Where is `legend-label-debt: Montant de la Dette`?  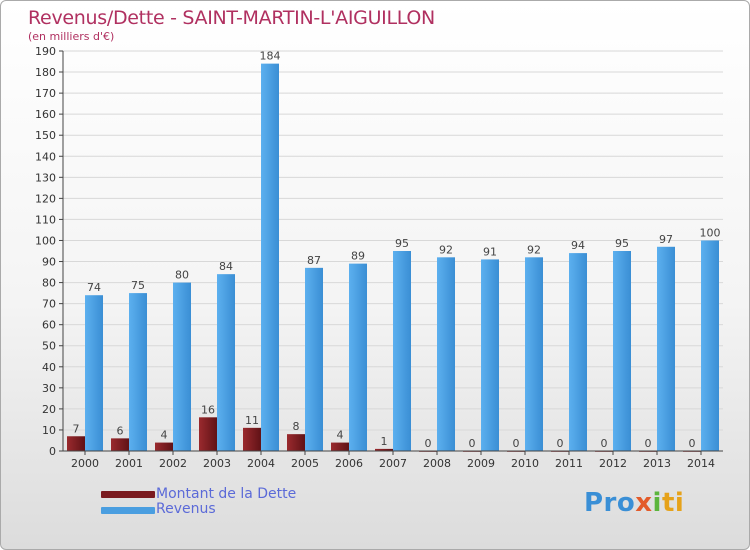
legend-label-debt: Montant de la Dette is located at coordinates (226, 494).